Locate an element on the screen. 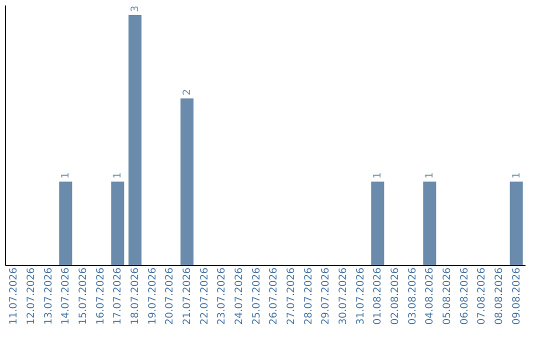  x-tick-label: 04.08.2026 is located at coordinates (430, 296).